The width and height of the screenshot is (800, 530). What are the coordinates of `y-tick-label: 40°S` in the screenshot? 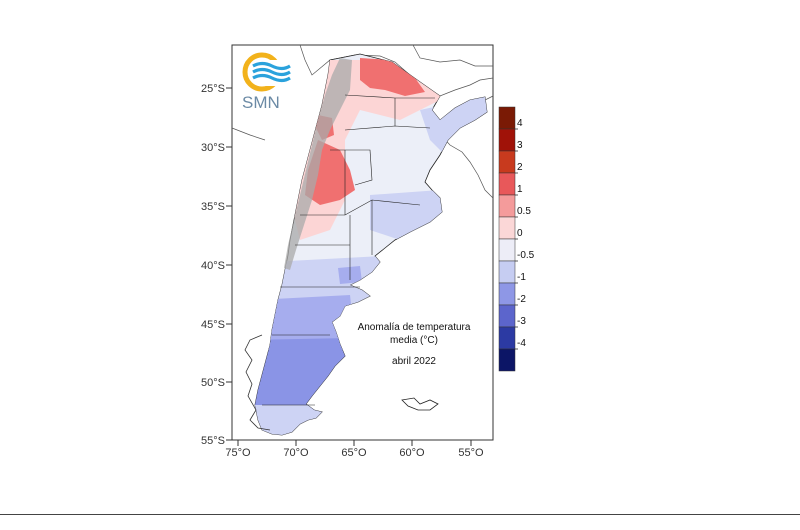 It's located at (213, 266).